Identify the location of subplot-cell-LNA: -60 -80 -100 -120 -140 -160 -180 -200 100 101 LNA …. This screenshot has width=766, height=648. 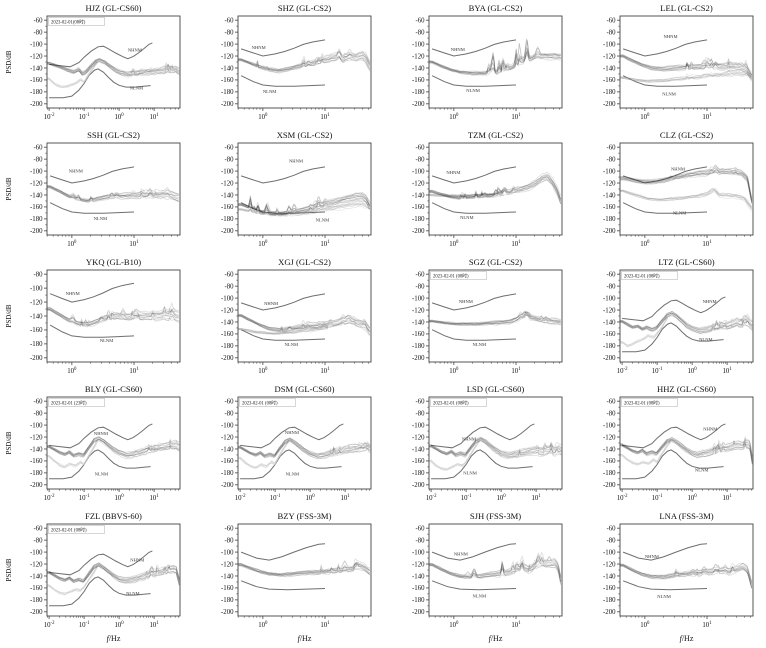
(668, 578).